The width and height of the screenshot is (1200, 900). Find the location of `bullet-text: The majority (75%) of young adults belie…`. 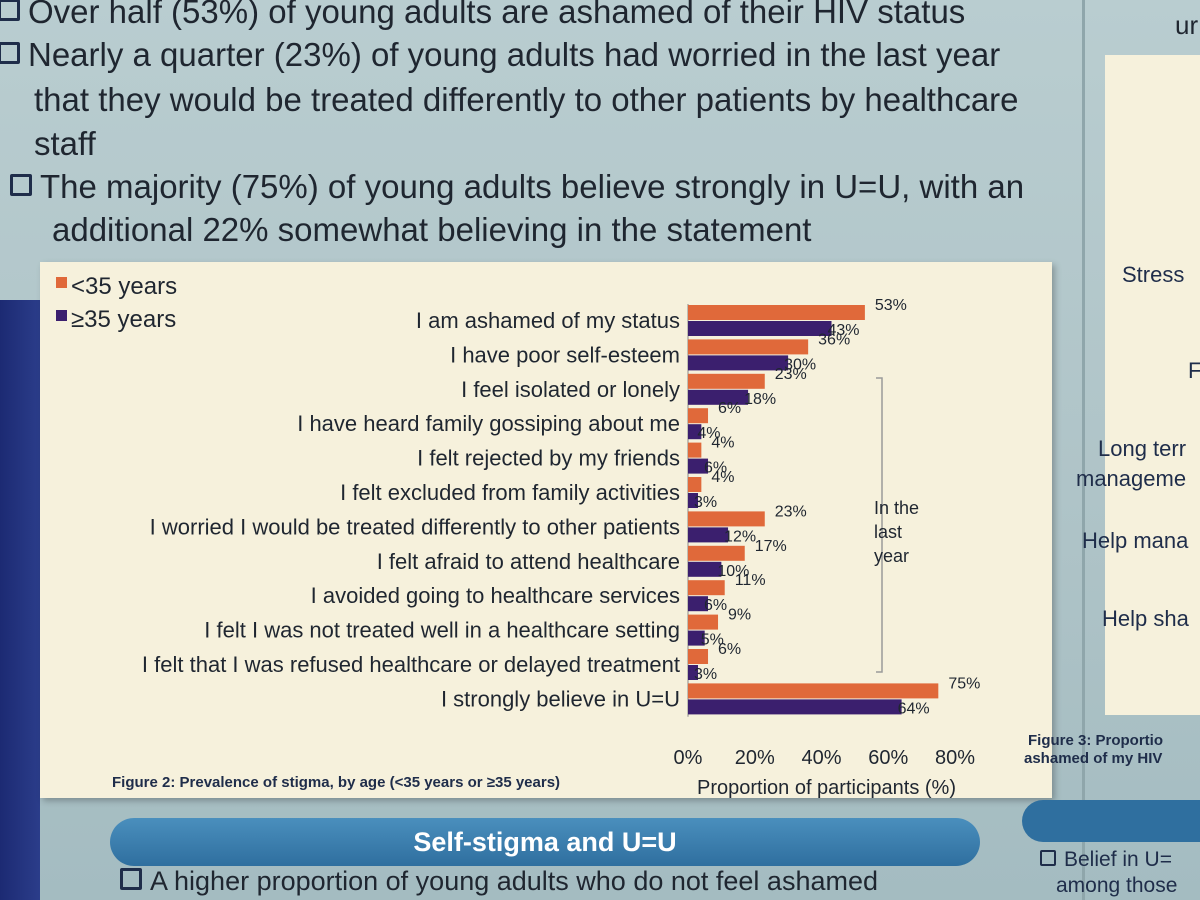

bullet-text: The majority (75%) of young adults belie… is located at coordinates (532, 186).